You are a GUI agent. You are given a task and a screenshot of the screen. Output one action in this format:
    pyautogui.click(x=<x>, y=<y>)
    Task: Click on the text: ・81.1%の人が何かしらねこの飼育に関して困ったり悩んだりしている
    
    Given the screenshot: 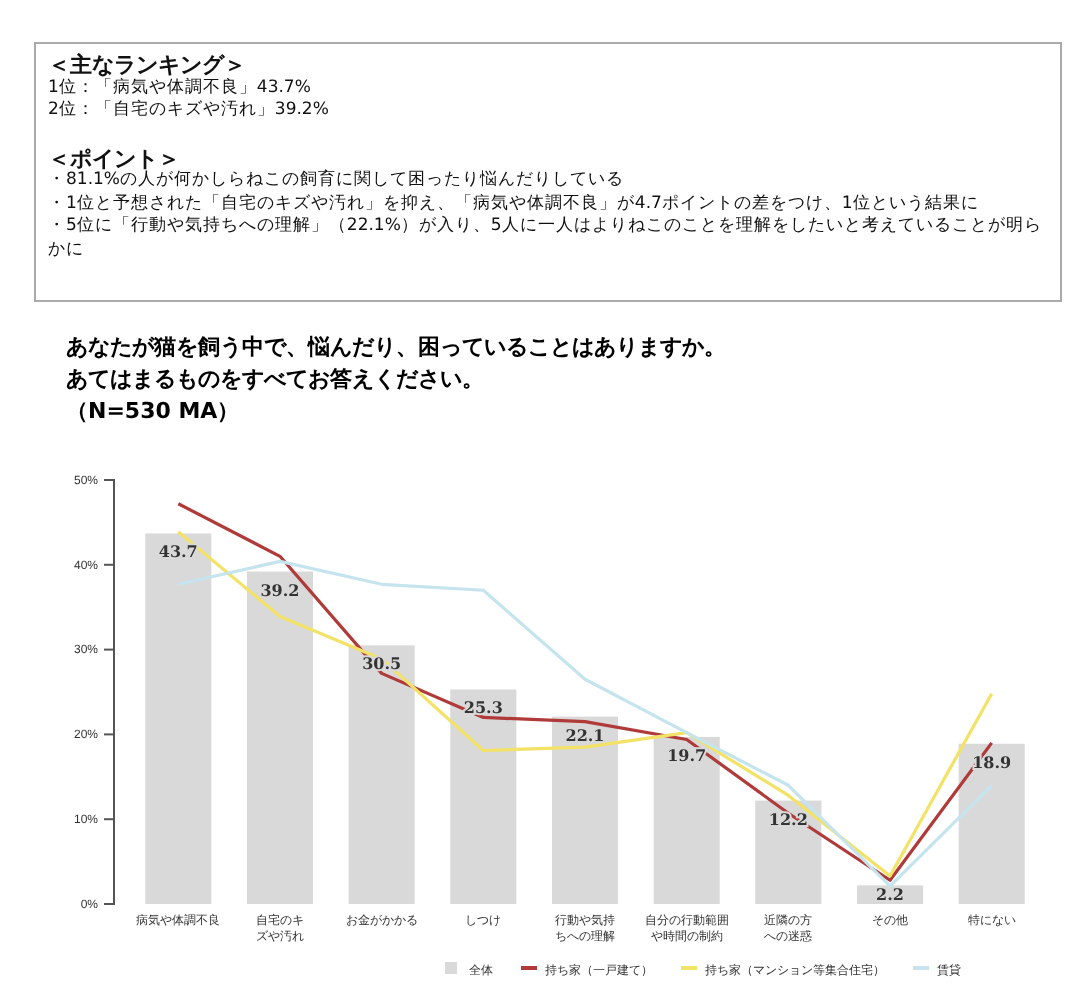 What is the action you would take?
    pyautogui.click(x=337, y=181)
    